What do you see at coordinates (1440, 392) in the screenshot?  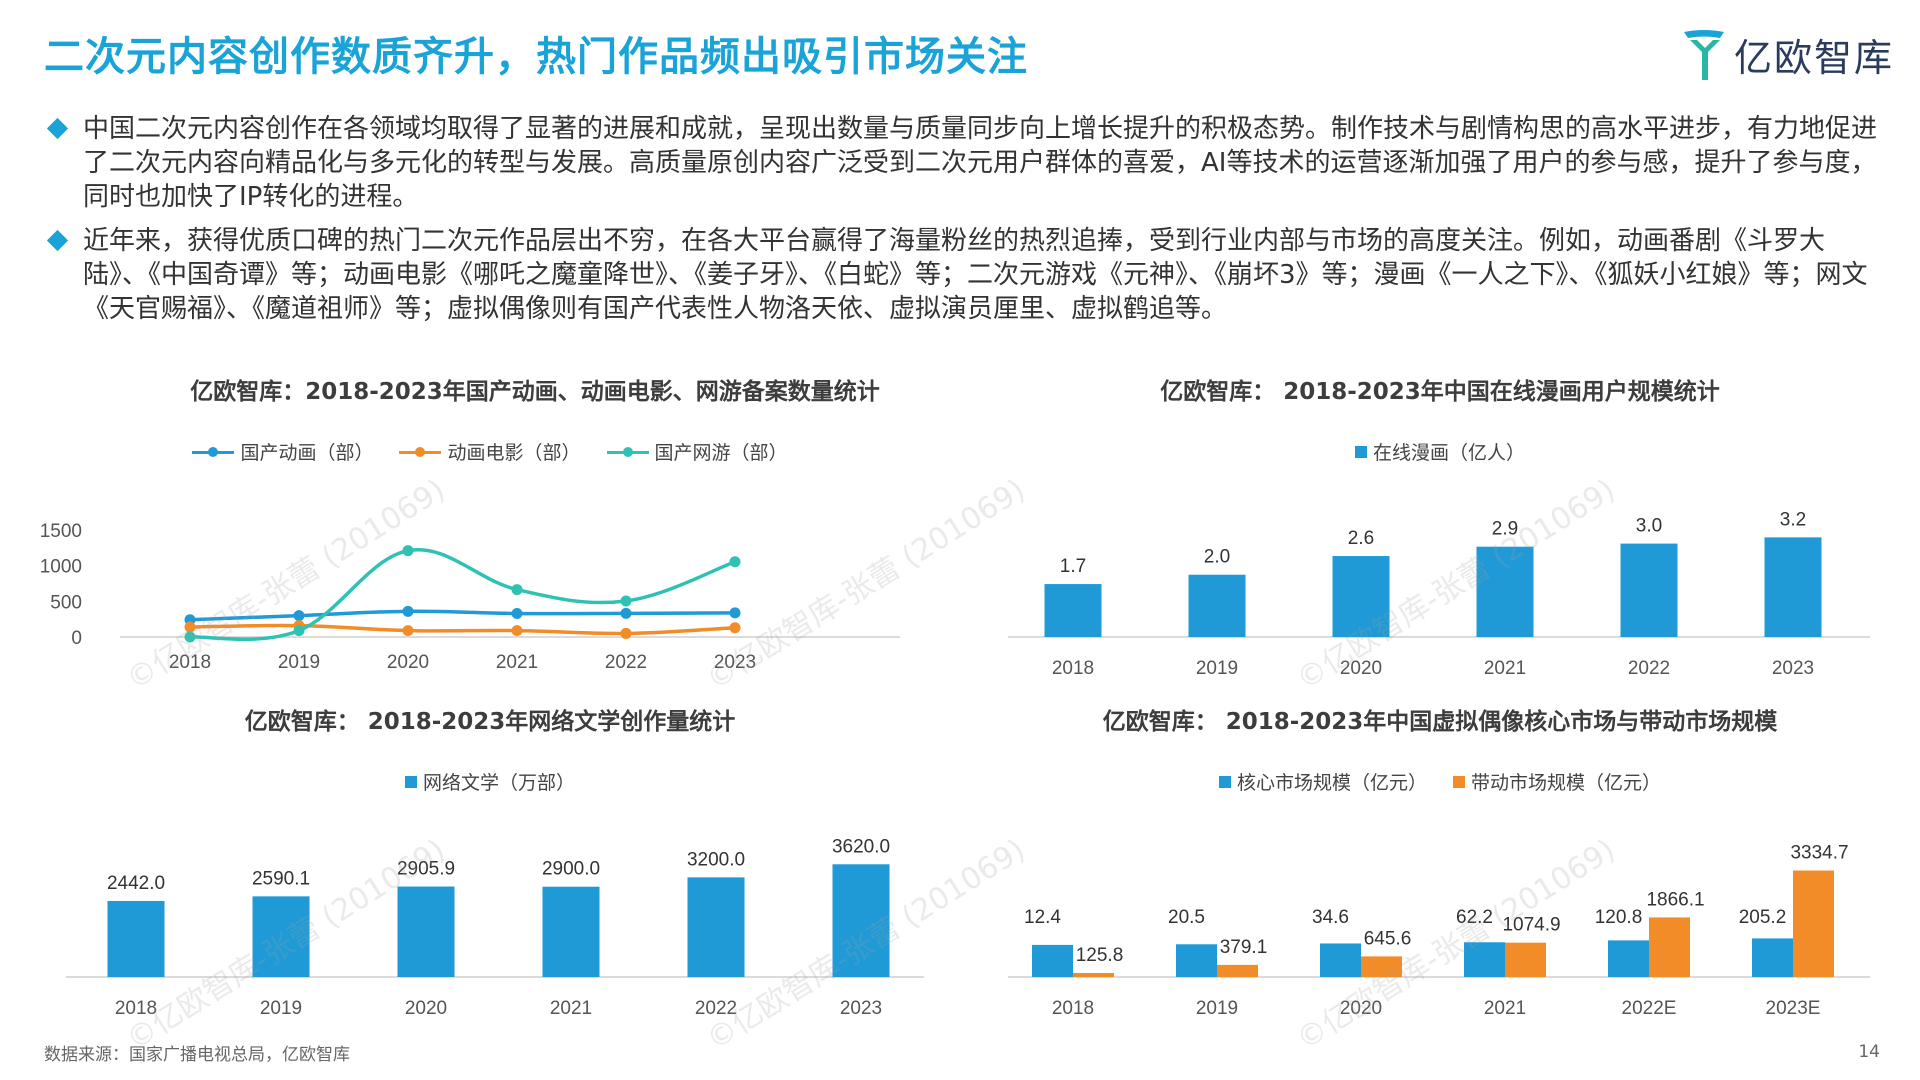 I see `chart-title: 亿欧智库： 2018-2023年中国在线漫画用户规模统计` at bounding box center [1440, 392].